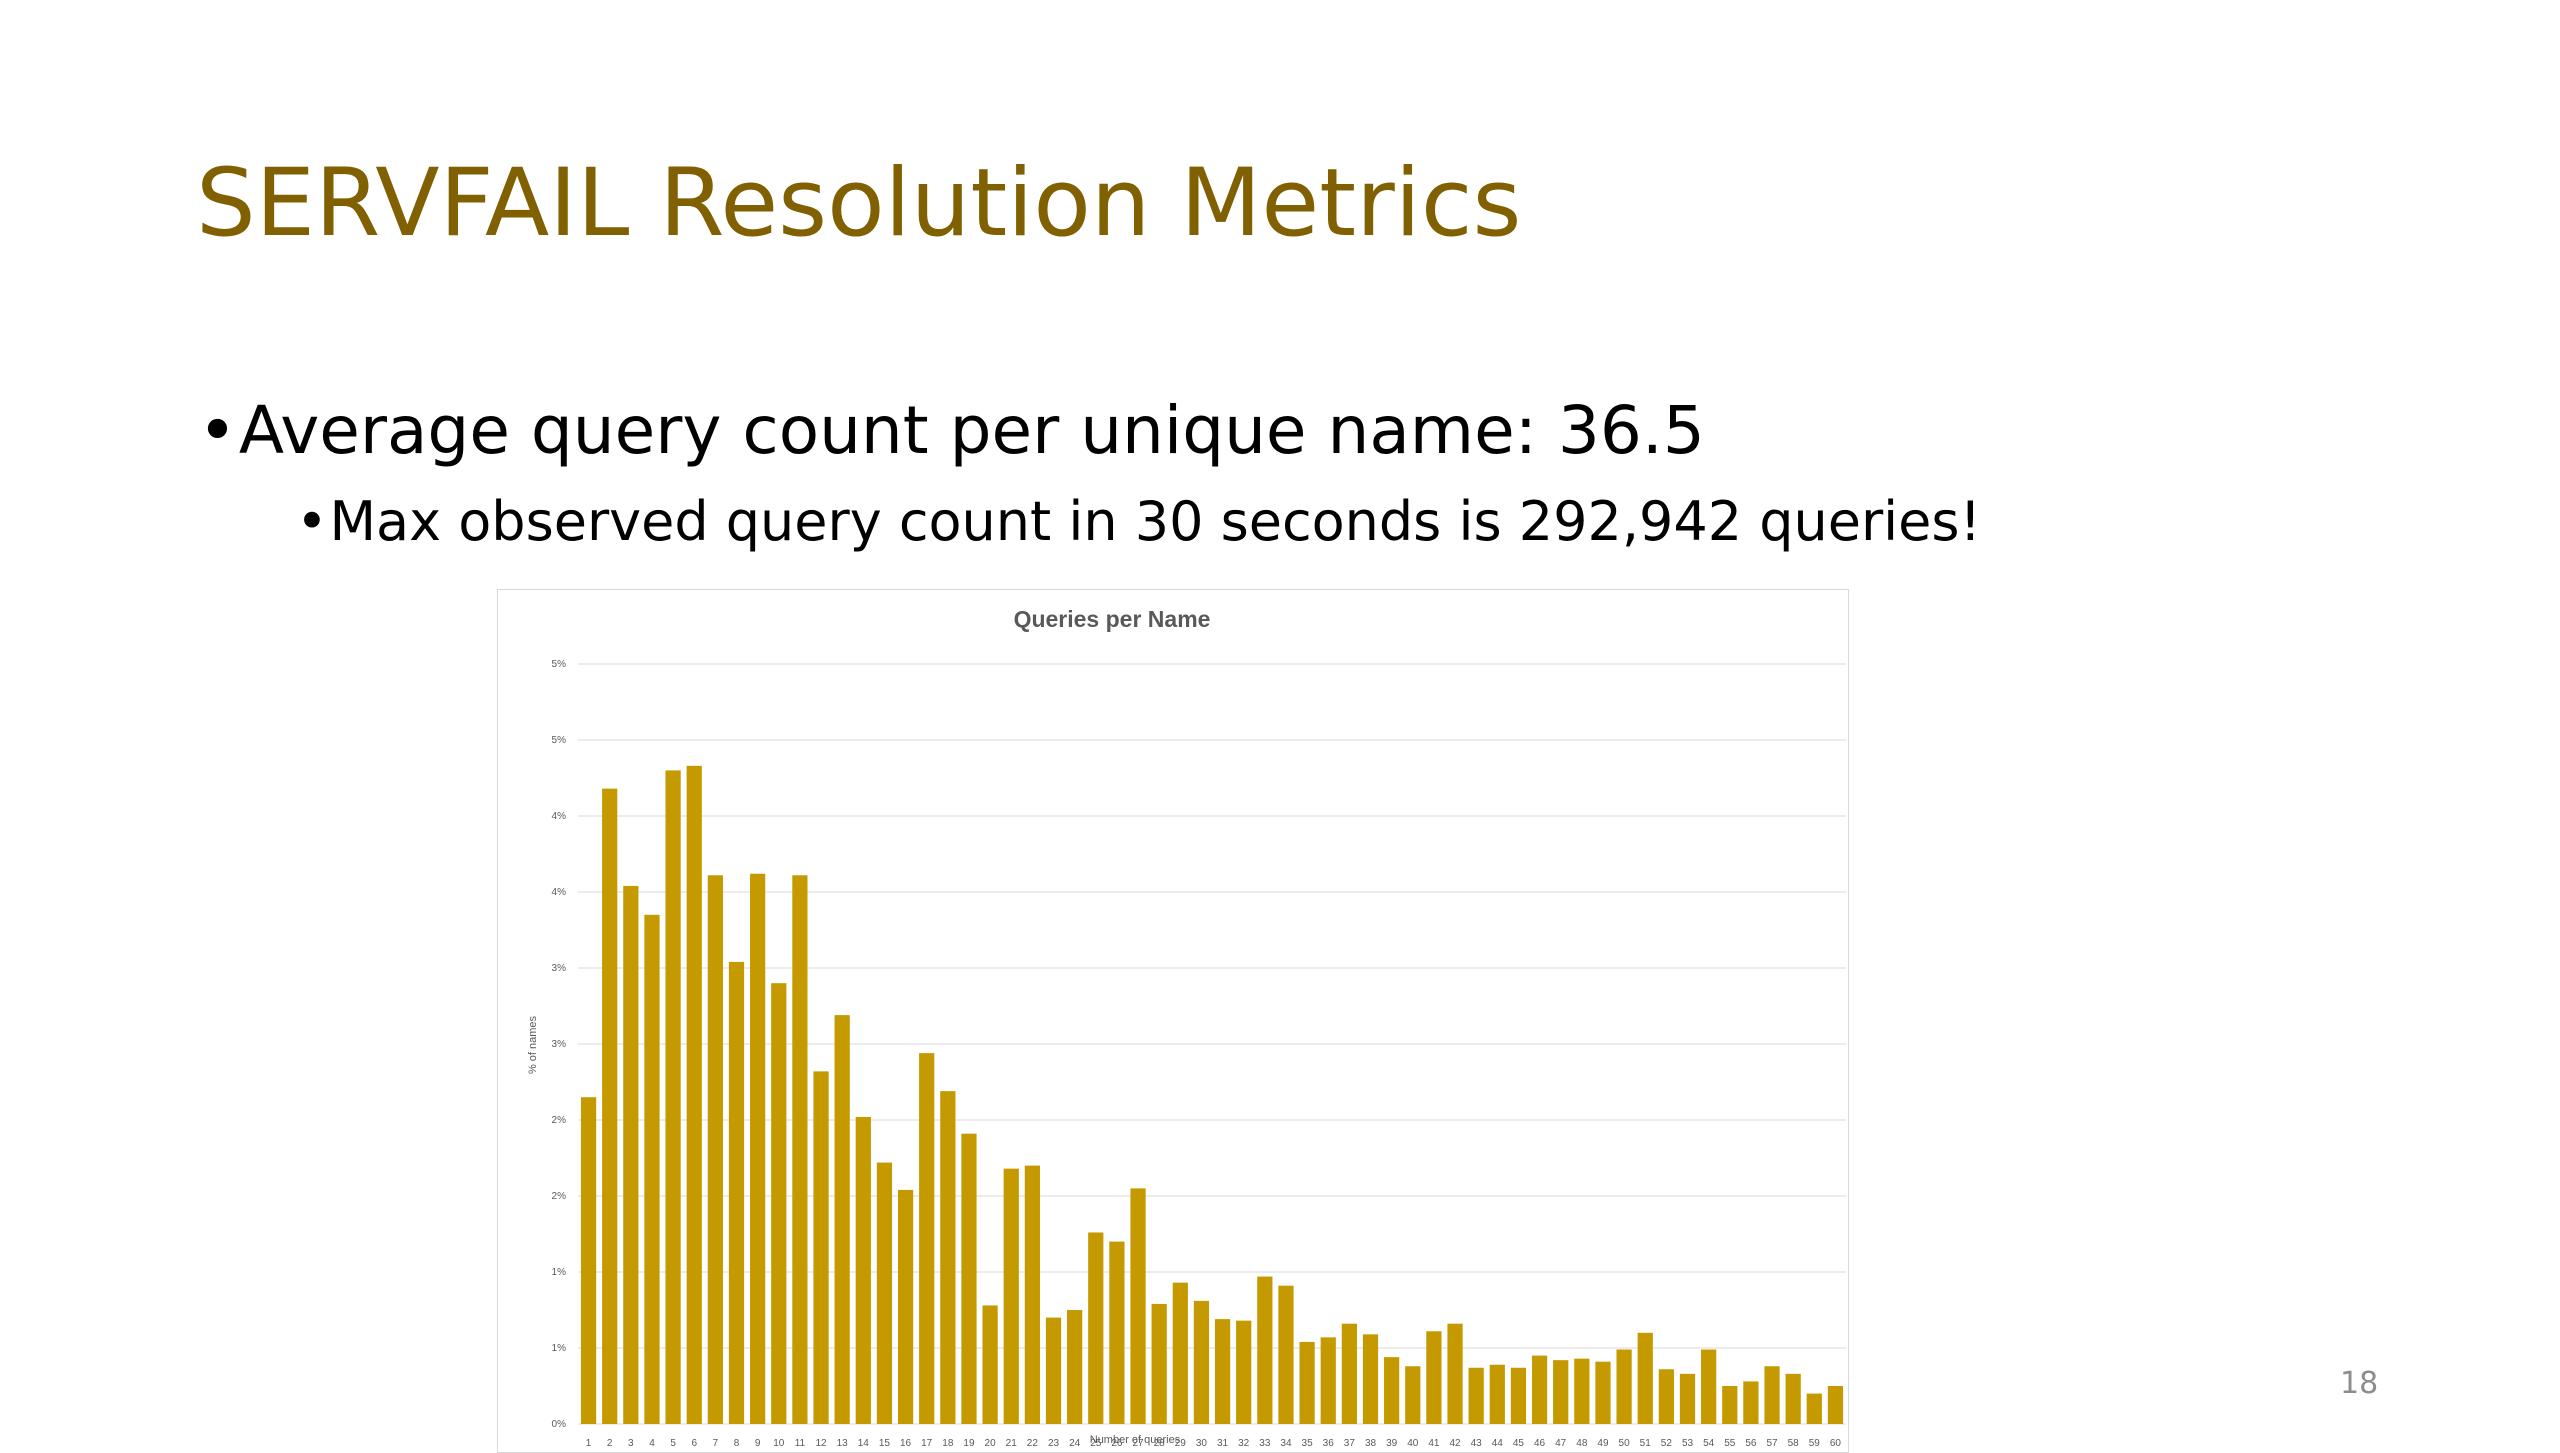  What do you see at coordinates (859, 203) in the screenshot?
I see `slide-title: SERVFAIL Resolution Metrics` at bounding box center [859, 203].